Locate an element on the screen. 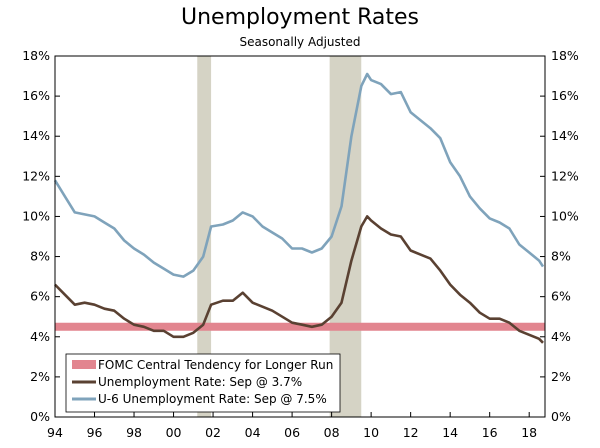 Image resolution: width=600 pixels, height=448 pixels. fomc-band is located at coordinates (300, 326).